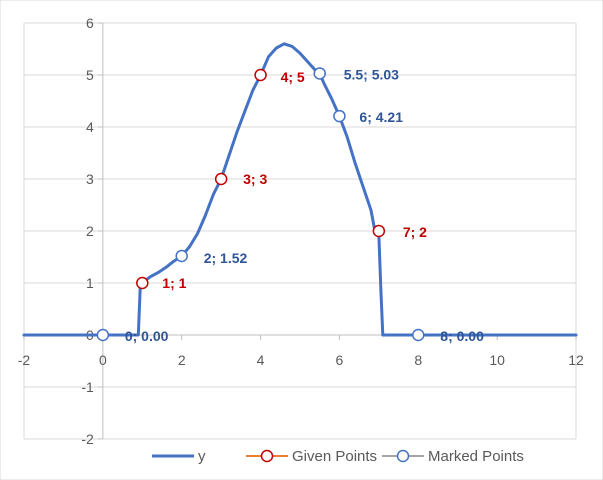 This screenshot has width=603, height=480. Describe the element at coordinates (381, 117) in the screenshot. I see `point-annotation: 6; 4.21` at that location.